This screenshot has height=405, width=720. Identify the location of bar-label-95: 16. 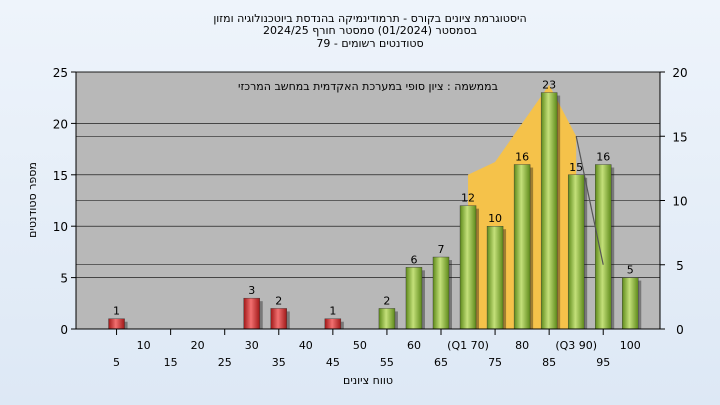
(603, 157).